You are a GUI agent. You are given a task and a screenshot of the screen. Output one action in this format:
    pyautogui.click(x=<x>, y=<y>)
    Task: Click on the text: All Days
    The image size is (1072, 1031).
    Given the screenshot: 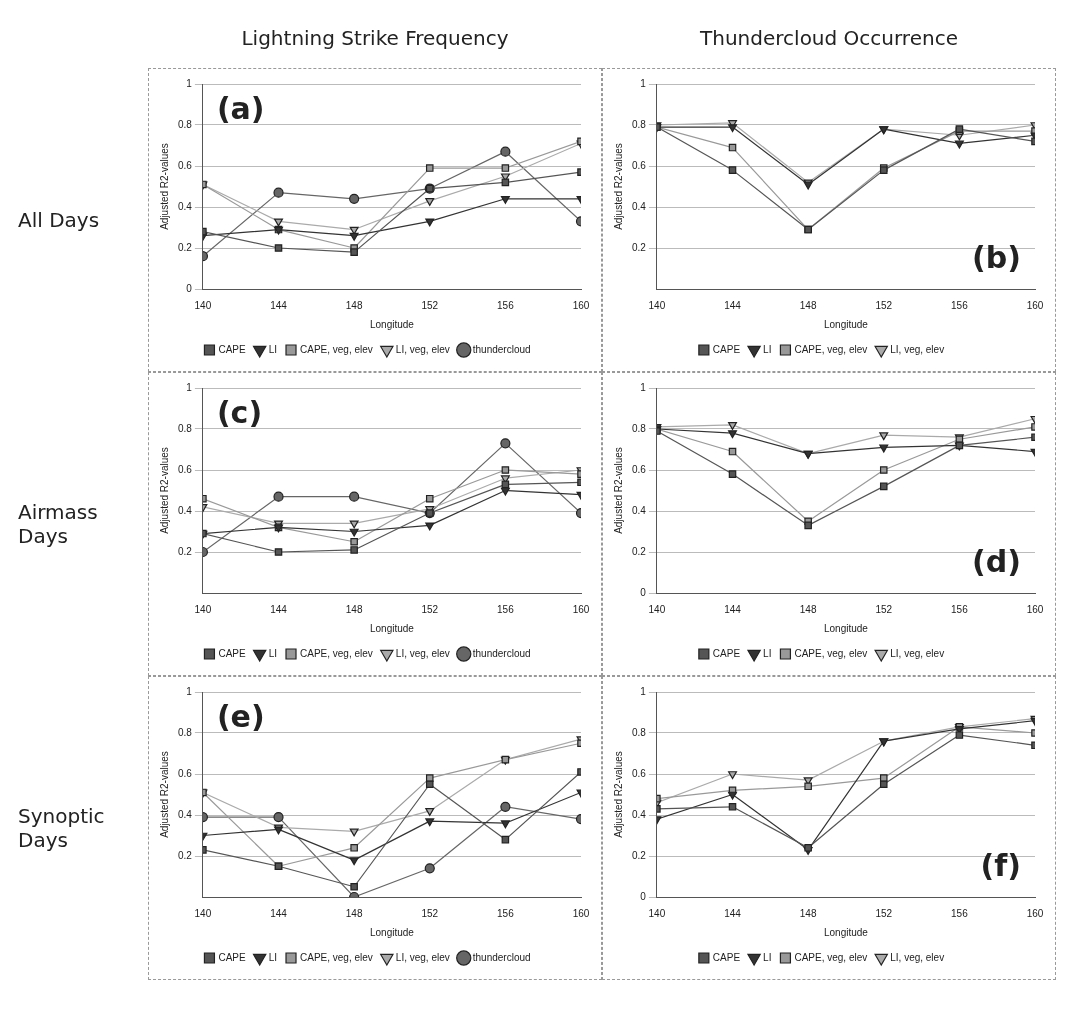 What is the action you would take?
    pyautogui.click(x=59, y=220)
    